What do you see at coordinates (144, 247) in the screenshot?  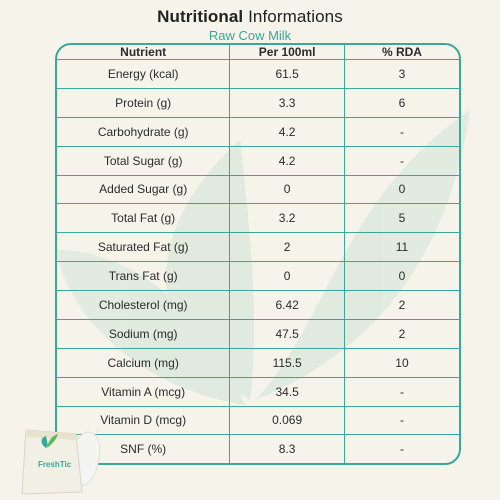 I see `nutrient-cell: Saturated Fat (g)` at bounding box center [144, 247].